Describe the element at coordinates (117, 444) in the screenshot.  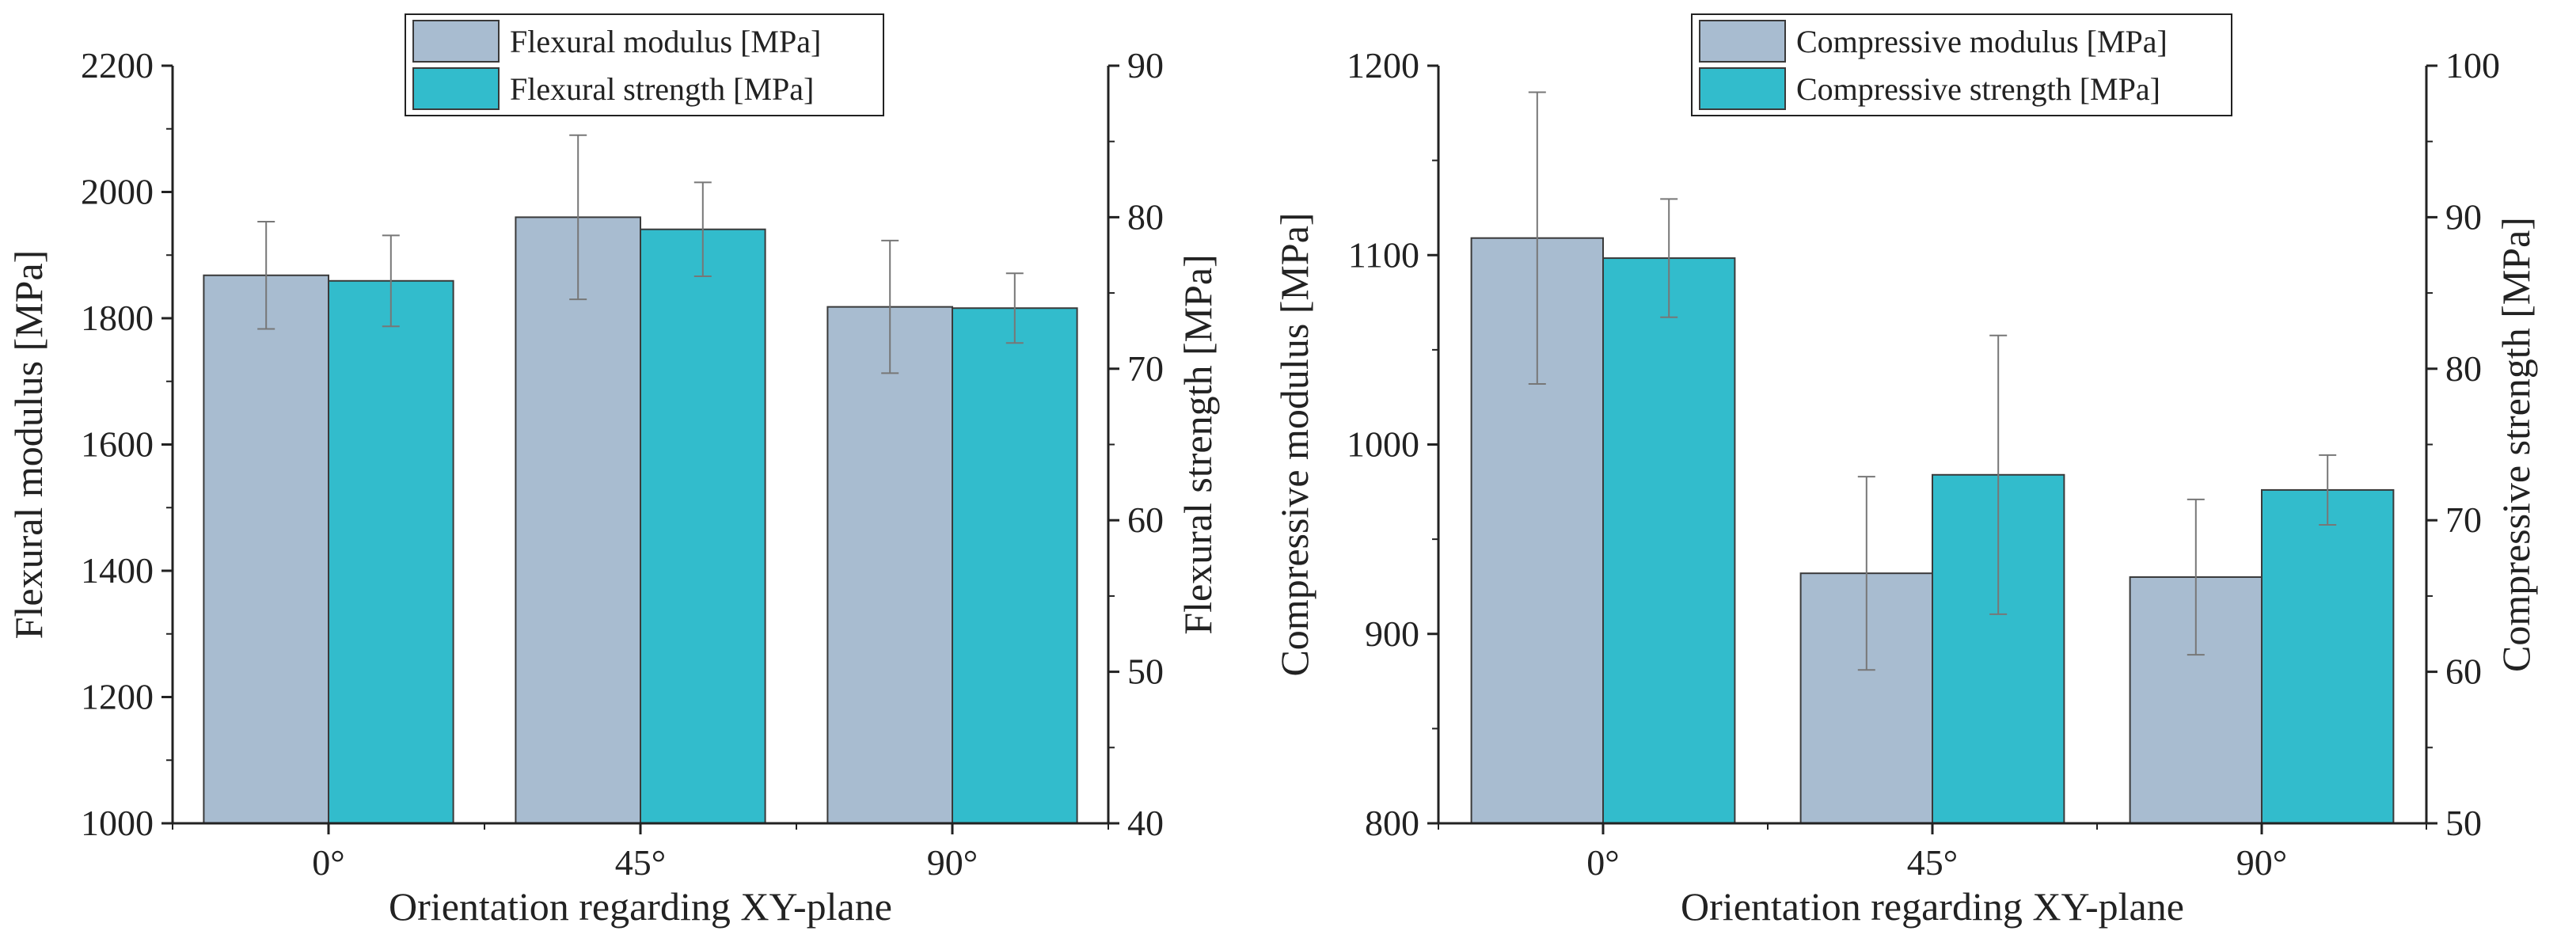
I see `left-tick-label: 1600` at that location.